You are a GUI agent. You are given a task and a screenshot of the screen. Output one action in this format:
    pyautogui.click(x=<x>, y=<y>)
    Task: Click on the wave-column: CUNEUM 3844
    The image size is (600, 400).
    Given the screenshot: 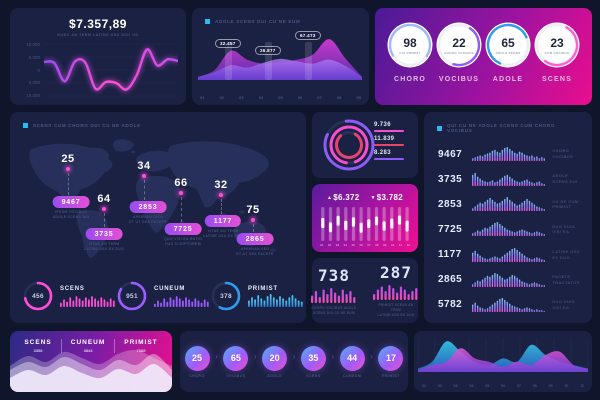 What is the action you would take?
    pyautogui.click(x=87, y=346)
    